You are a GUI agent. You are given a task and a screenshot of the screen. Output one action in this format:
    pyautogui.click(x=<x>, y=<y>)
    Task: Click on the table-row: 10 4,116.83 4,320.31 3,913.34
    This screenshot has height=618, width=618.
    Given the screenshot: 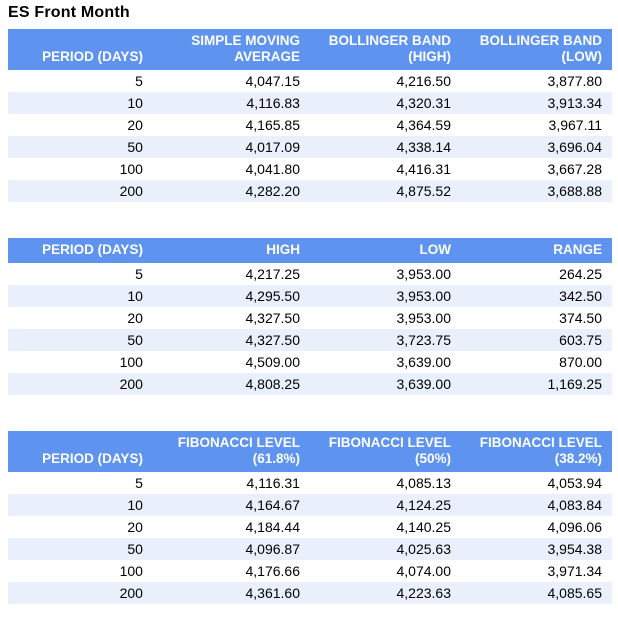 What is the action you would take?
    pyautogui.click(x=310, y=103)
    